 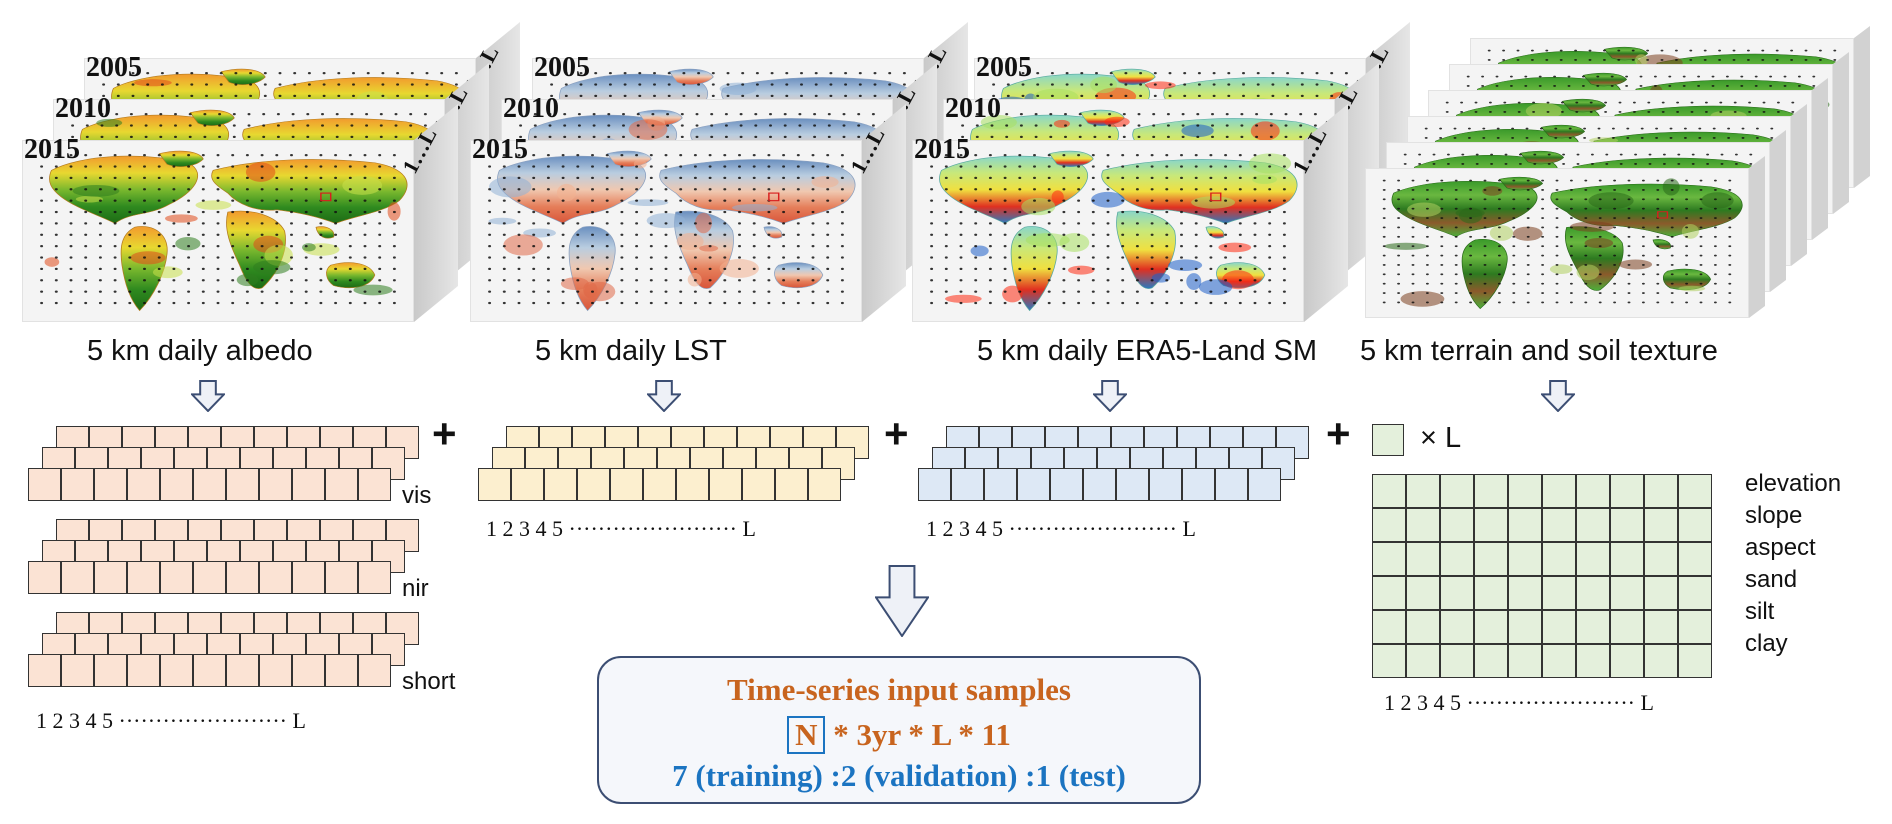 I want to click on static-label-slope: slope, so click(x=1774, y=515).